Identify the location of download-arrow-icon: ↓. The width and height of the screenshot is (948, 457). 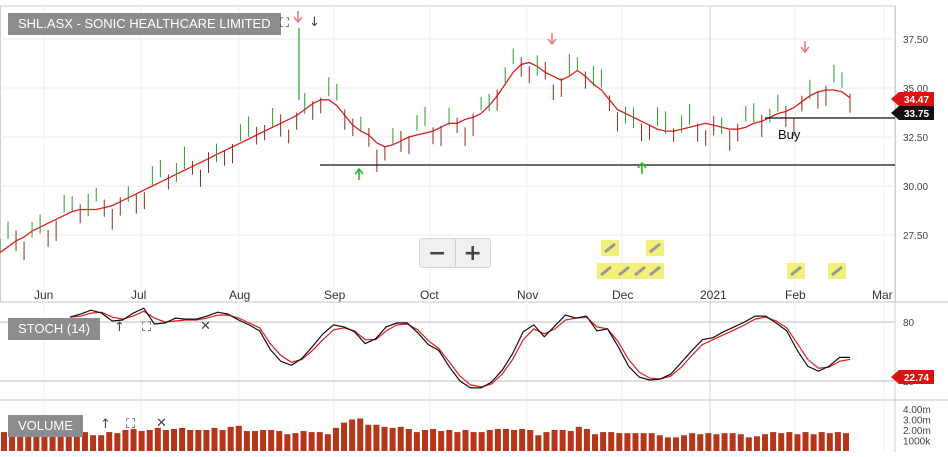
(314, 22).